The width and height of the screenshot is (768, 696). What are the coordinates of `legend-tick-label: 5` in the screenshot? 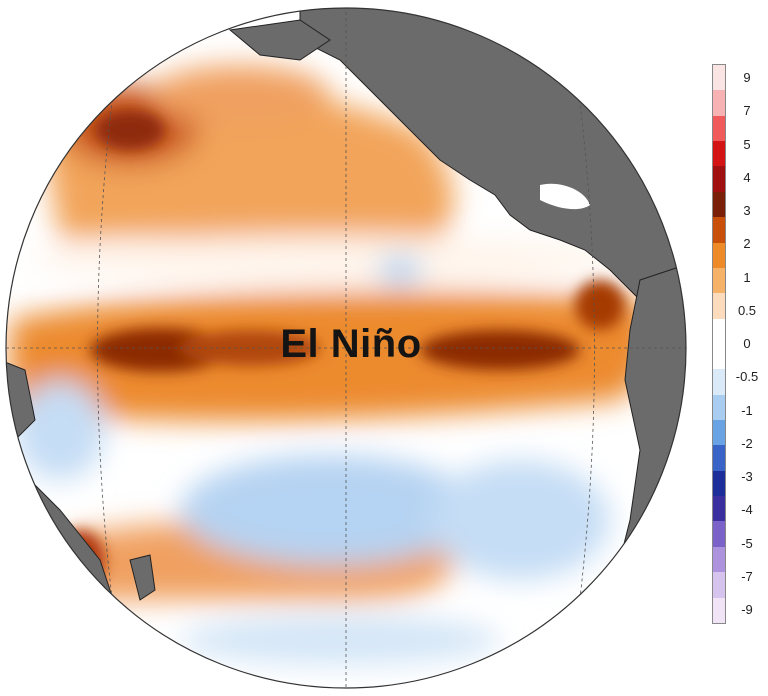 It's located at (747, 144).